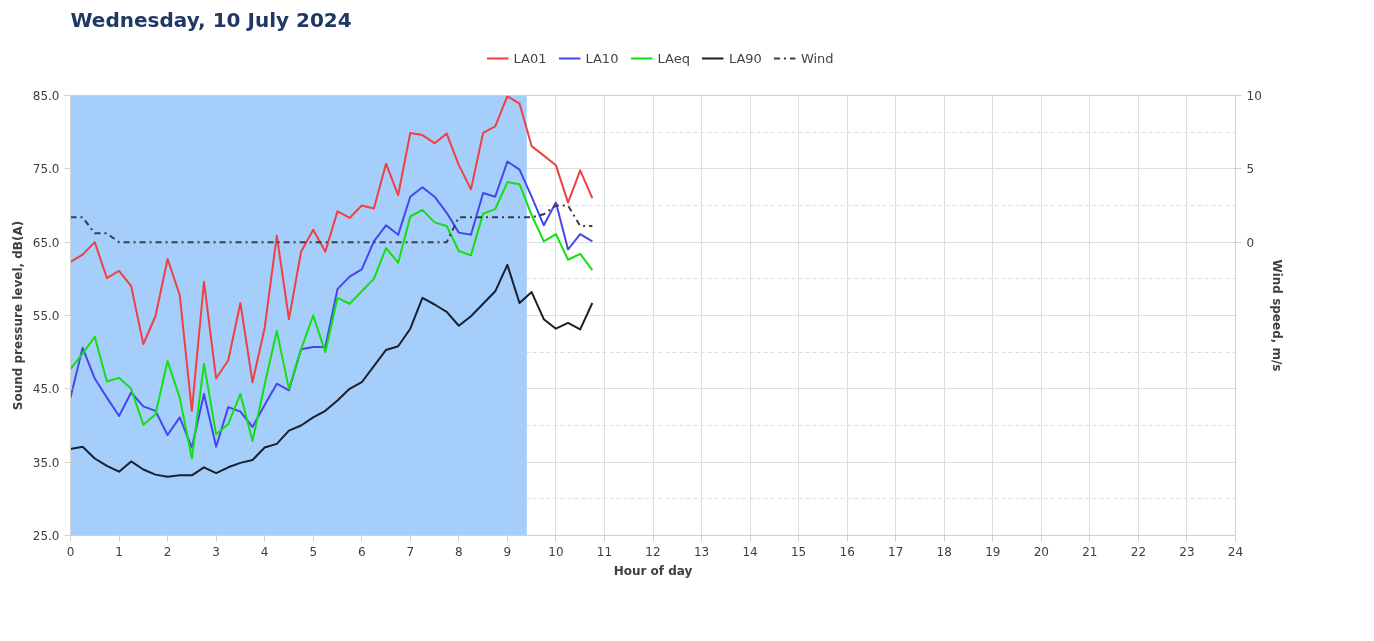 The width and height of the screenshot is (1374, 641). Describe the element at coordinates (673, 58) in the screenshot. I see `legend-label: LAeq` at that location.